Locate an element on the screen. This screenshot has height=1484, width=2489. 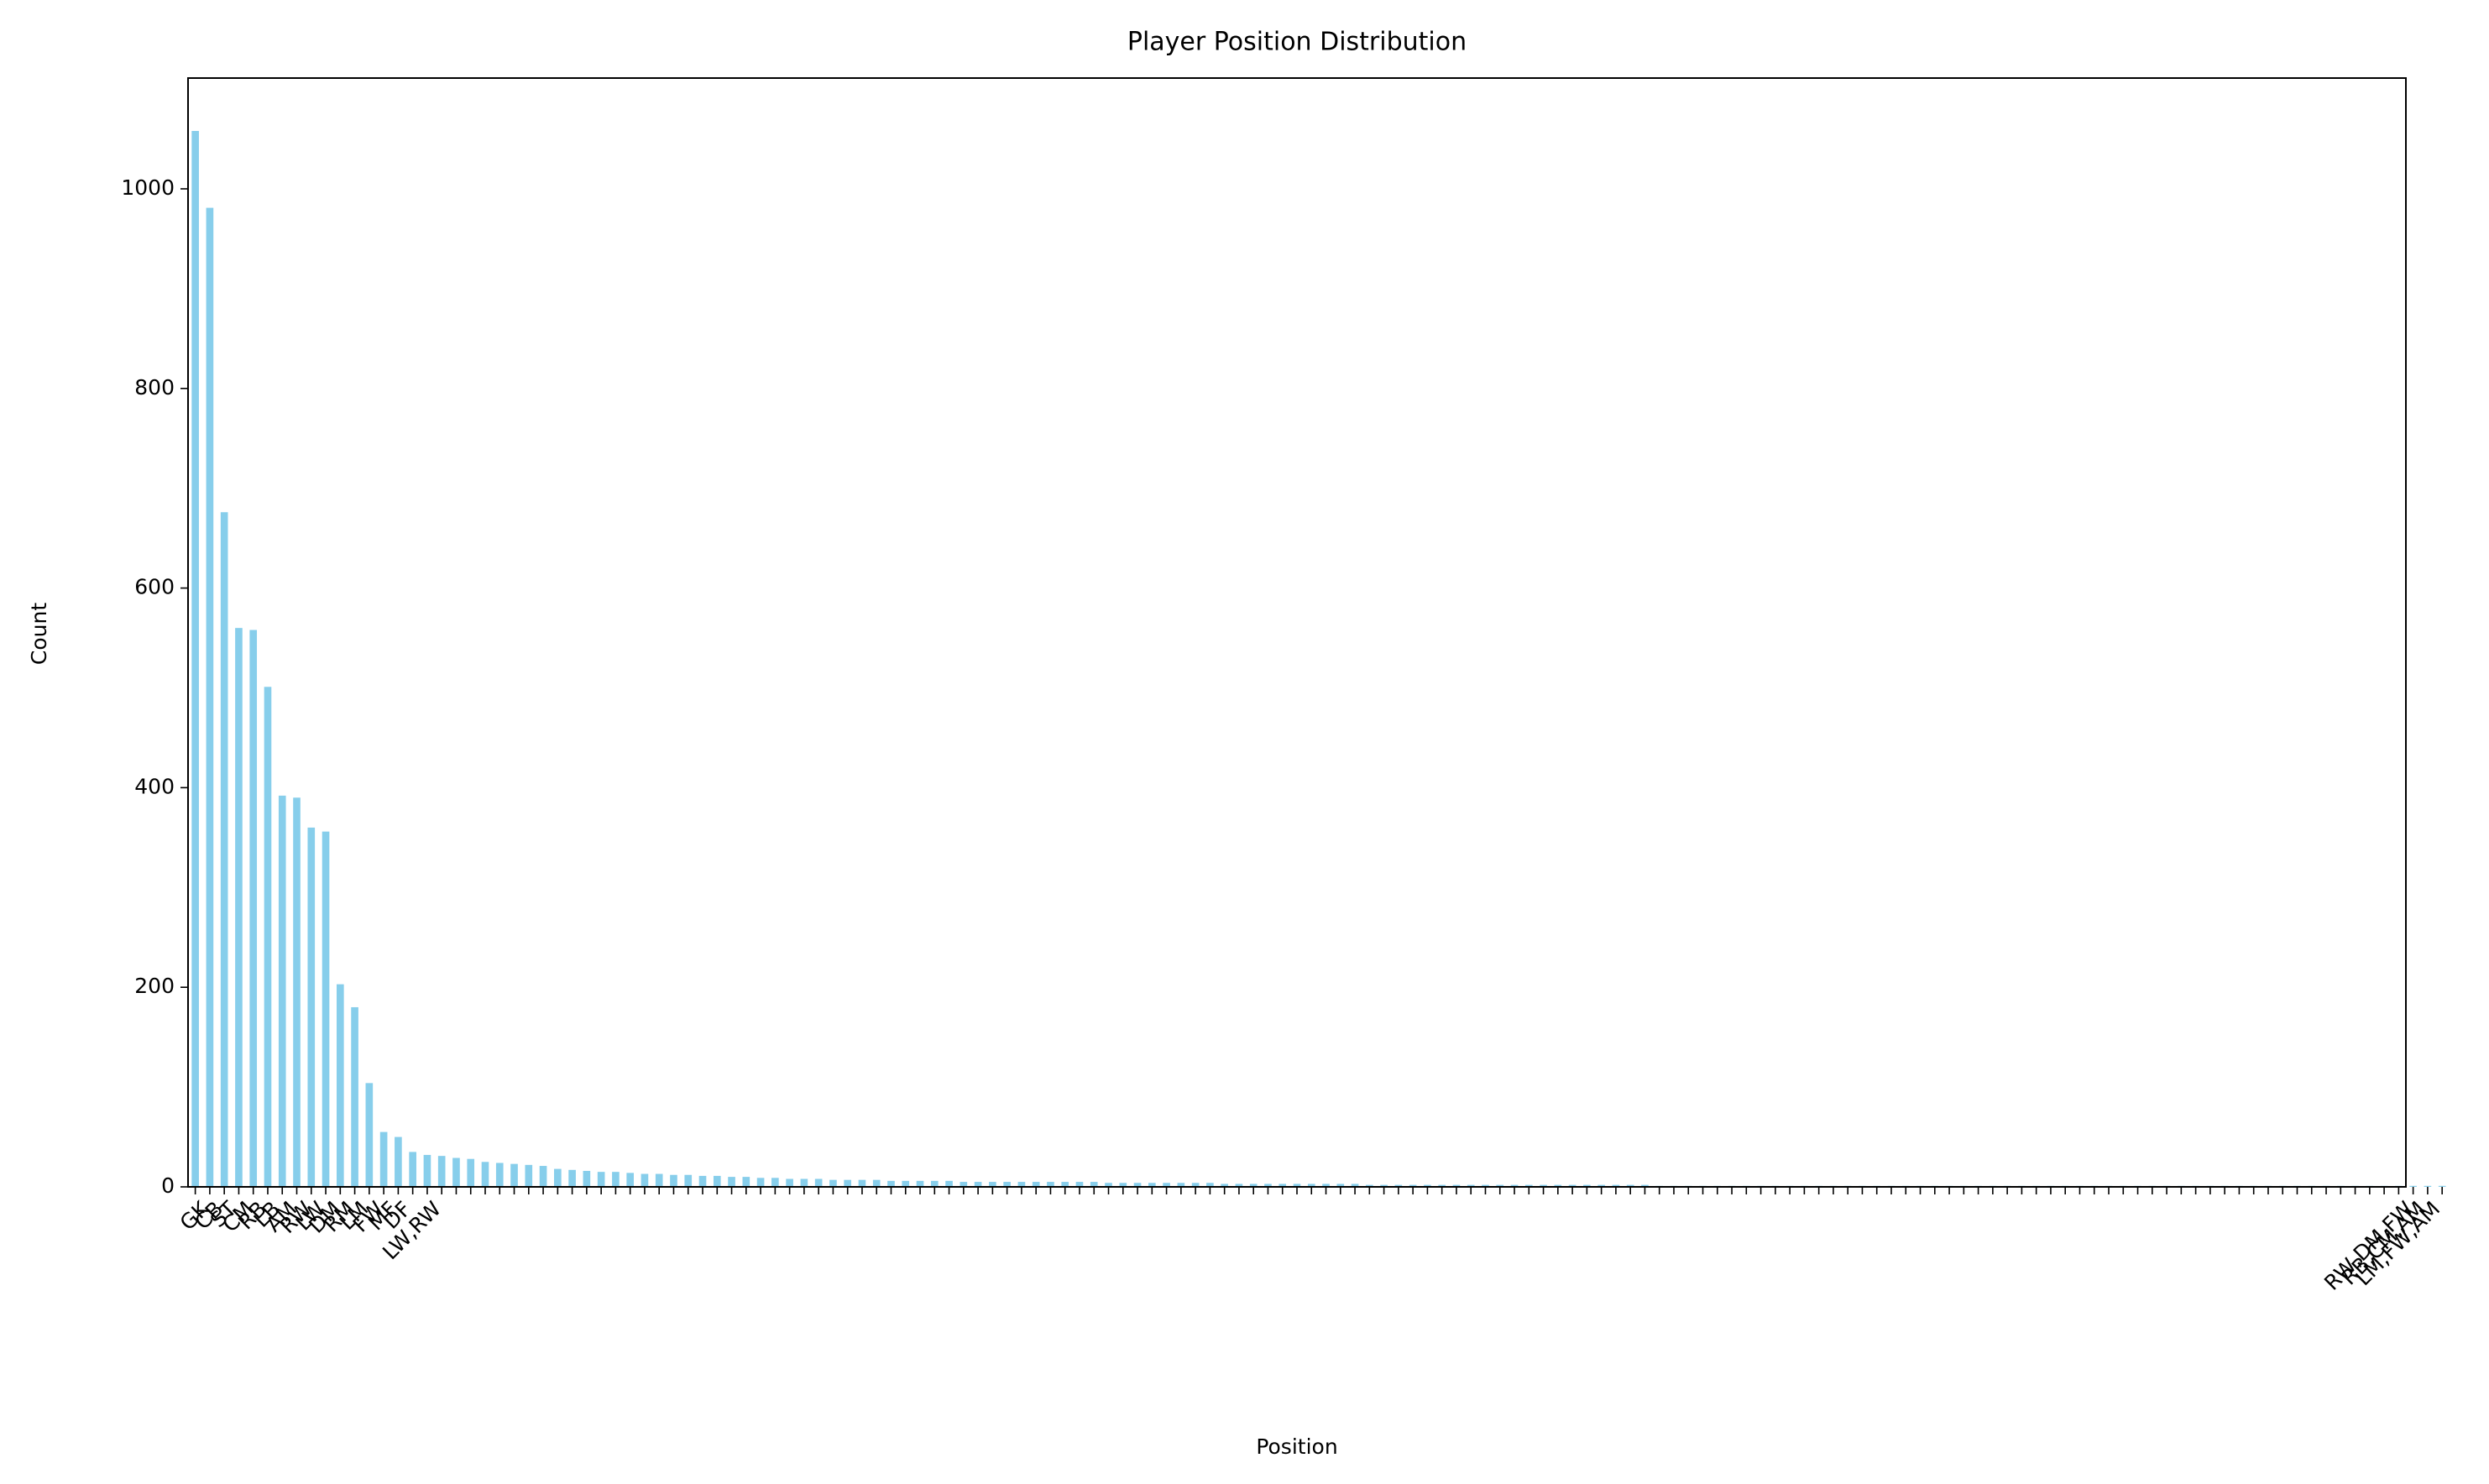
y-tick-label: 800 is located at coordinates (154, 387).